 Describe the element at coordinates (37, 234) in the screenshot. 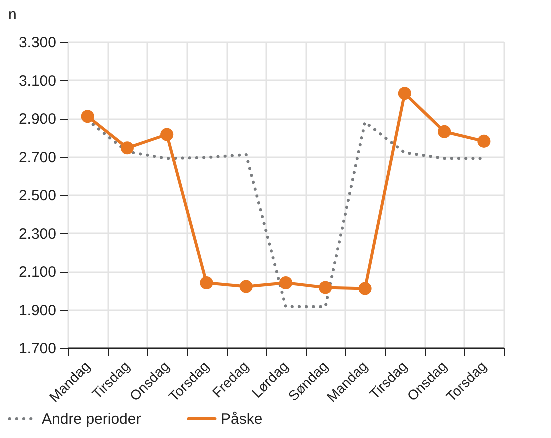

I see `y-tick-label: 2.300` at that location.